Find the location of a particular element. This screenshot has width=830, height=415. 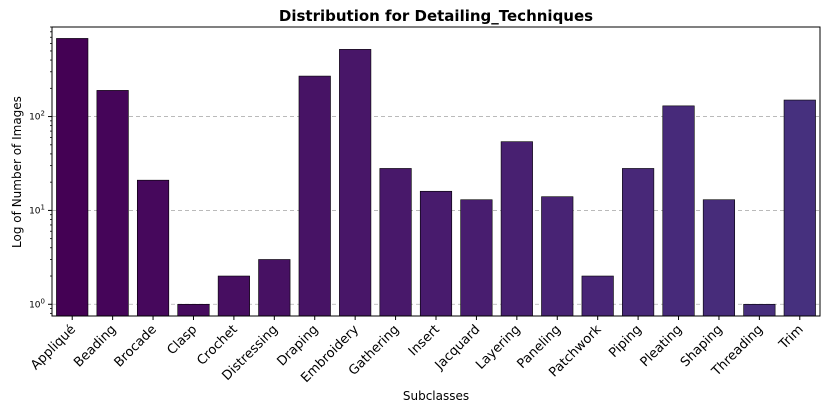

y-tick-exponent: 2 is located at coordinates (43, 114).